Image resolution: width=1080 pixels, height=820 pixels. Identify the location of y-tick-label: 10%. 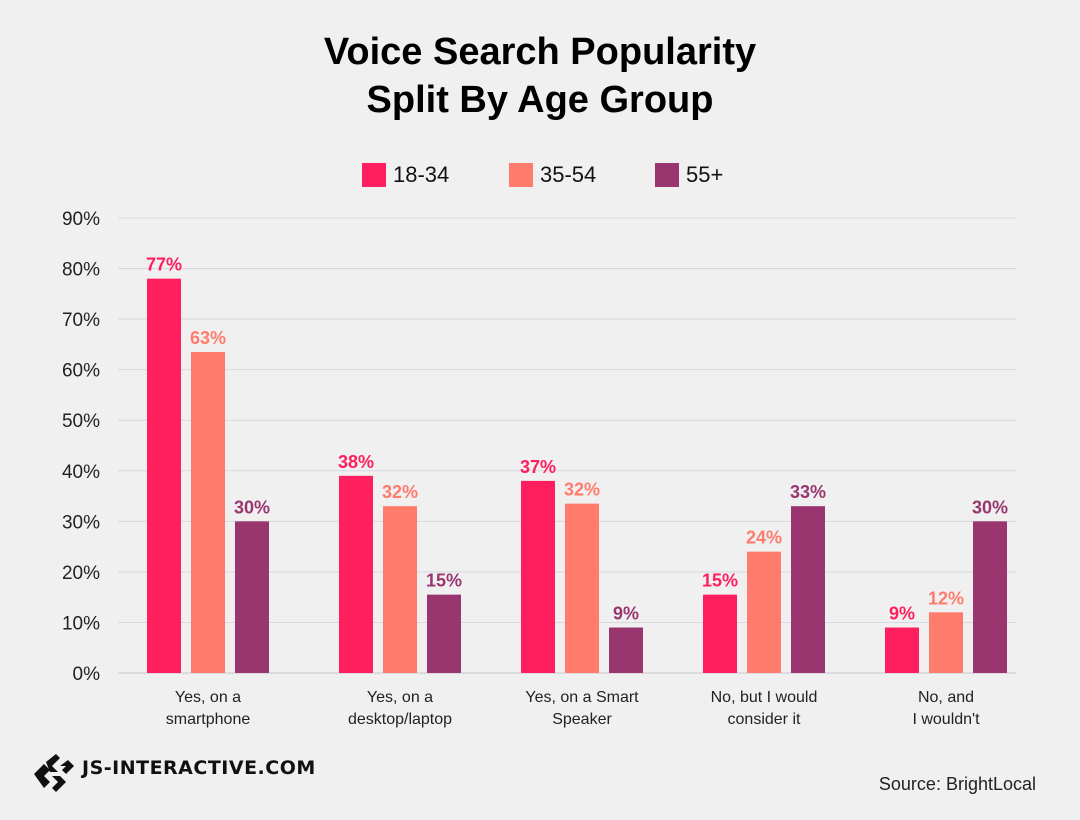
(81, 623).